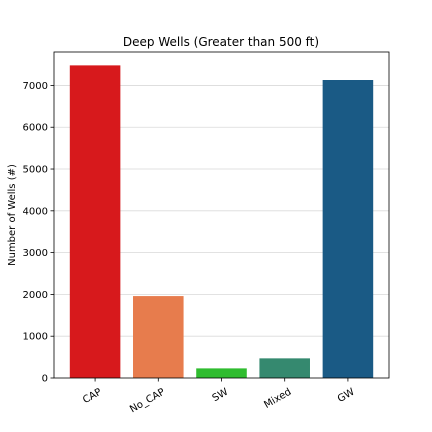  Describe the element at coordinates (277, 399) in the screenshot. I see `x-tick-label: Mixed` at that location.